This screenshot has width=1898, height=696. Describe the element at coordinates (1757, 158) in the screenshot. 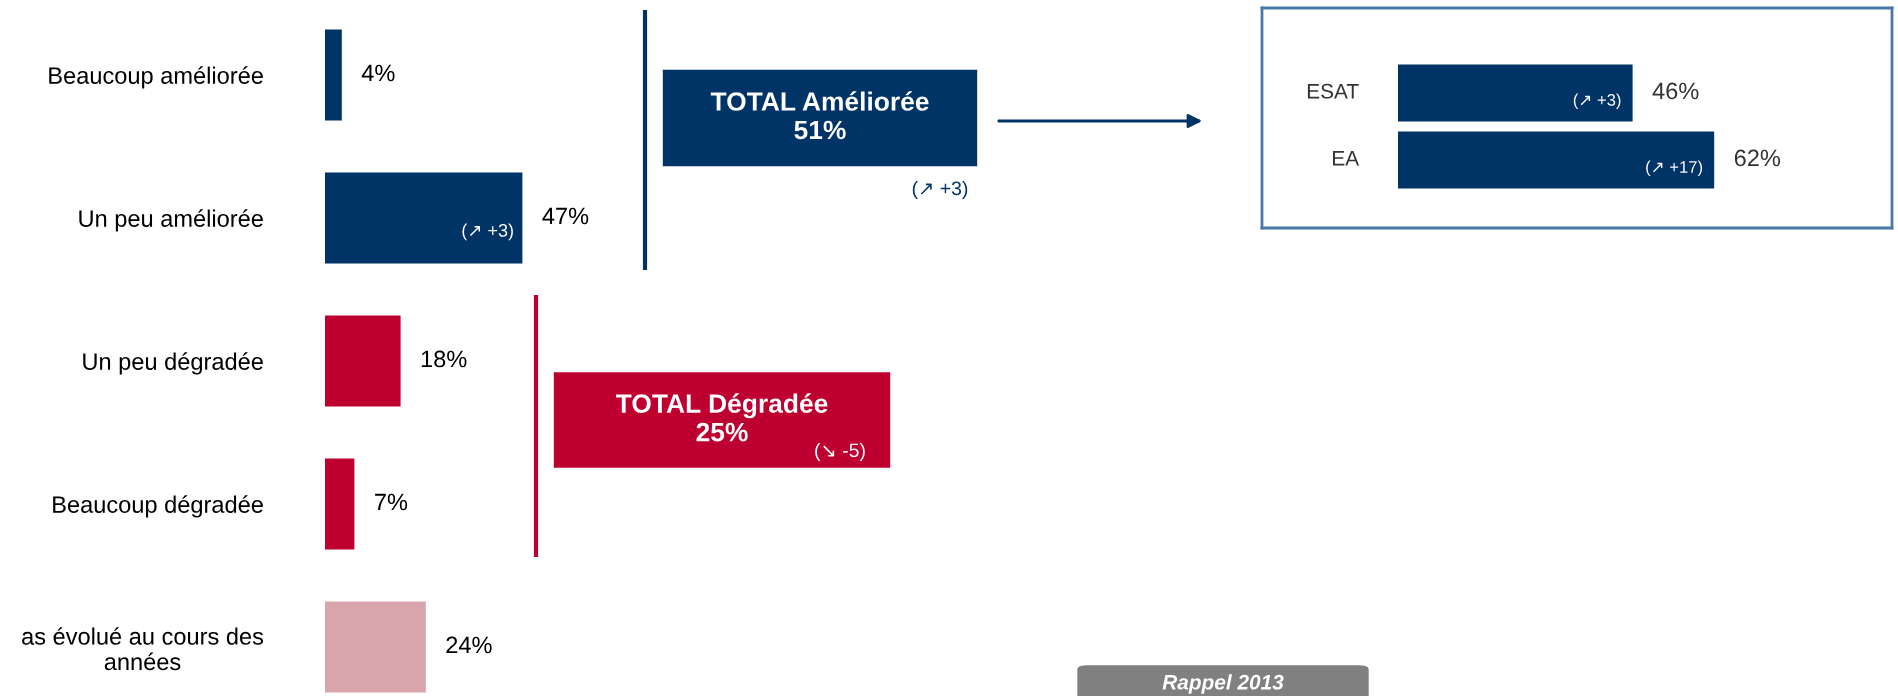

I see `data-label: 62%` at that location.